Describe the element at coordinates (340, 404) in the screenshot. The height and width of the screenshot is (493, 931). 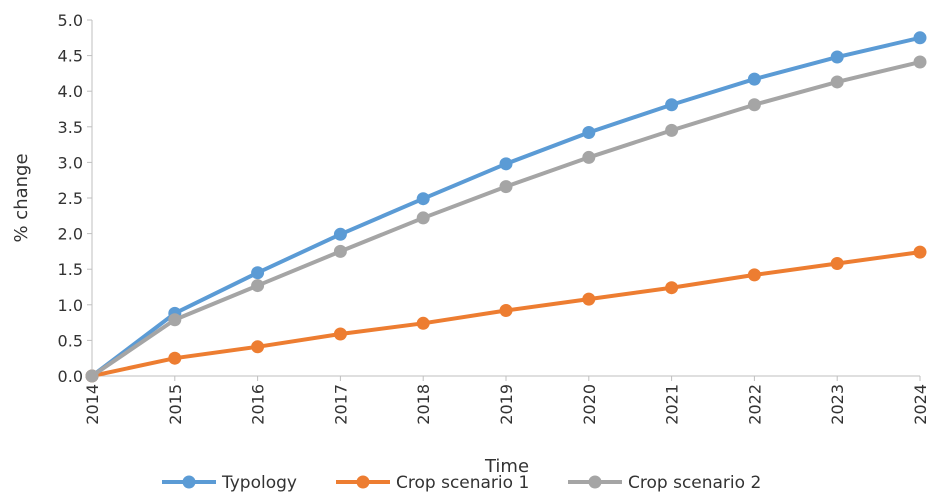
I see `x-tick-label: 2017` at that location.